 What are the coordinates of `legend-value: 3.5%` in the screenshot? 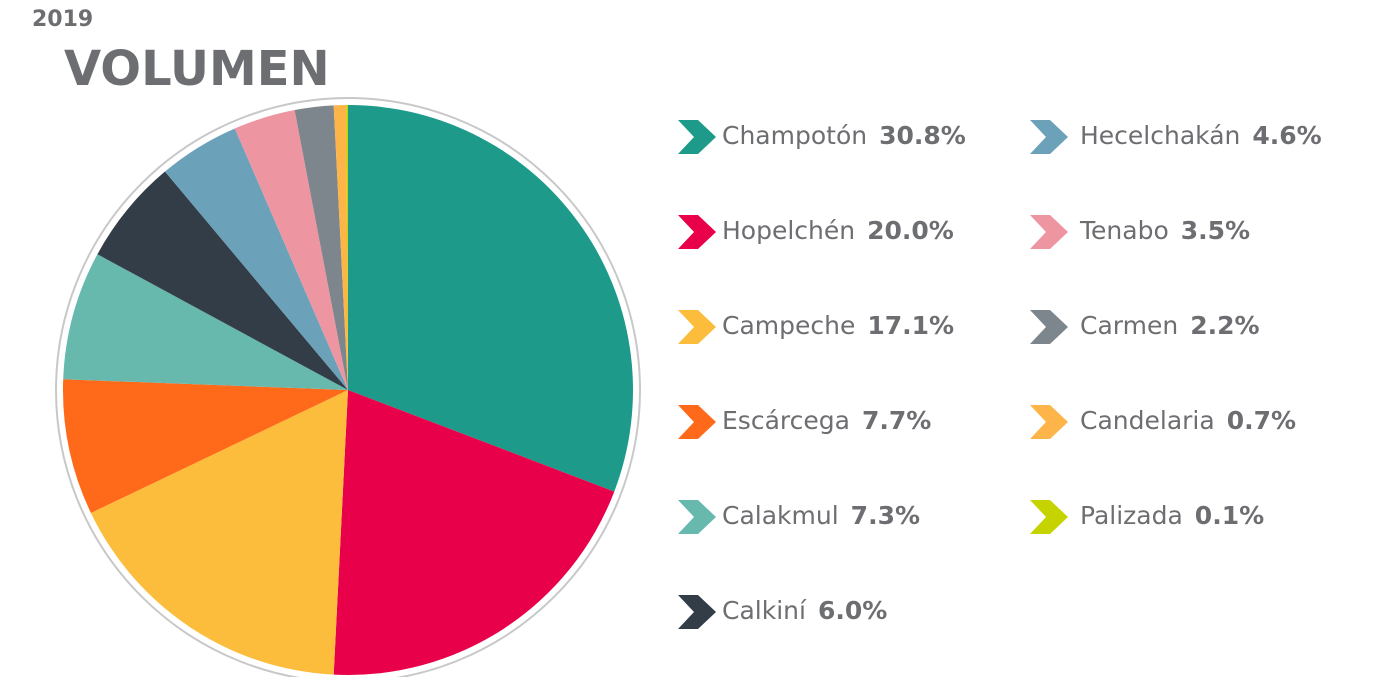 It's located at (1215, 230).